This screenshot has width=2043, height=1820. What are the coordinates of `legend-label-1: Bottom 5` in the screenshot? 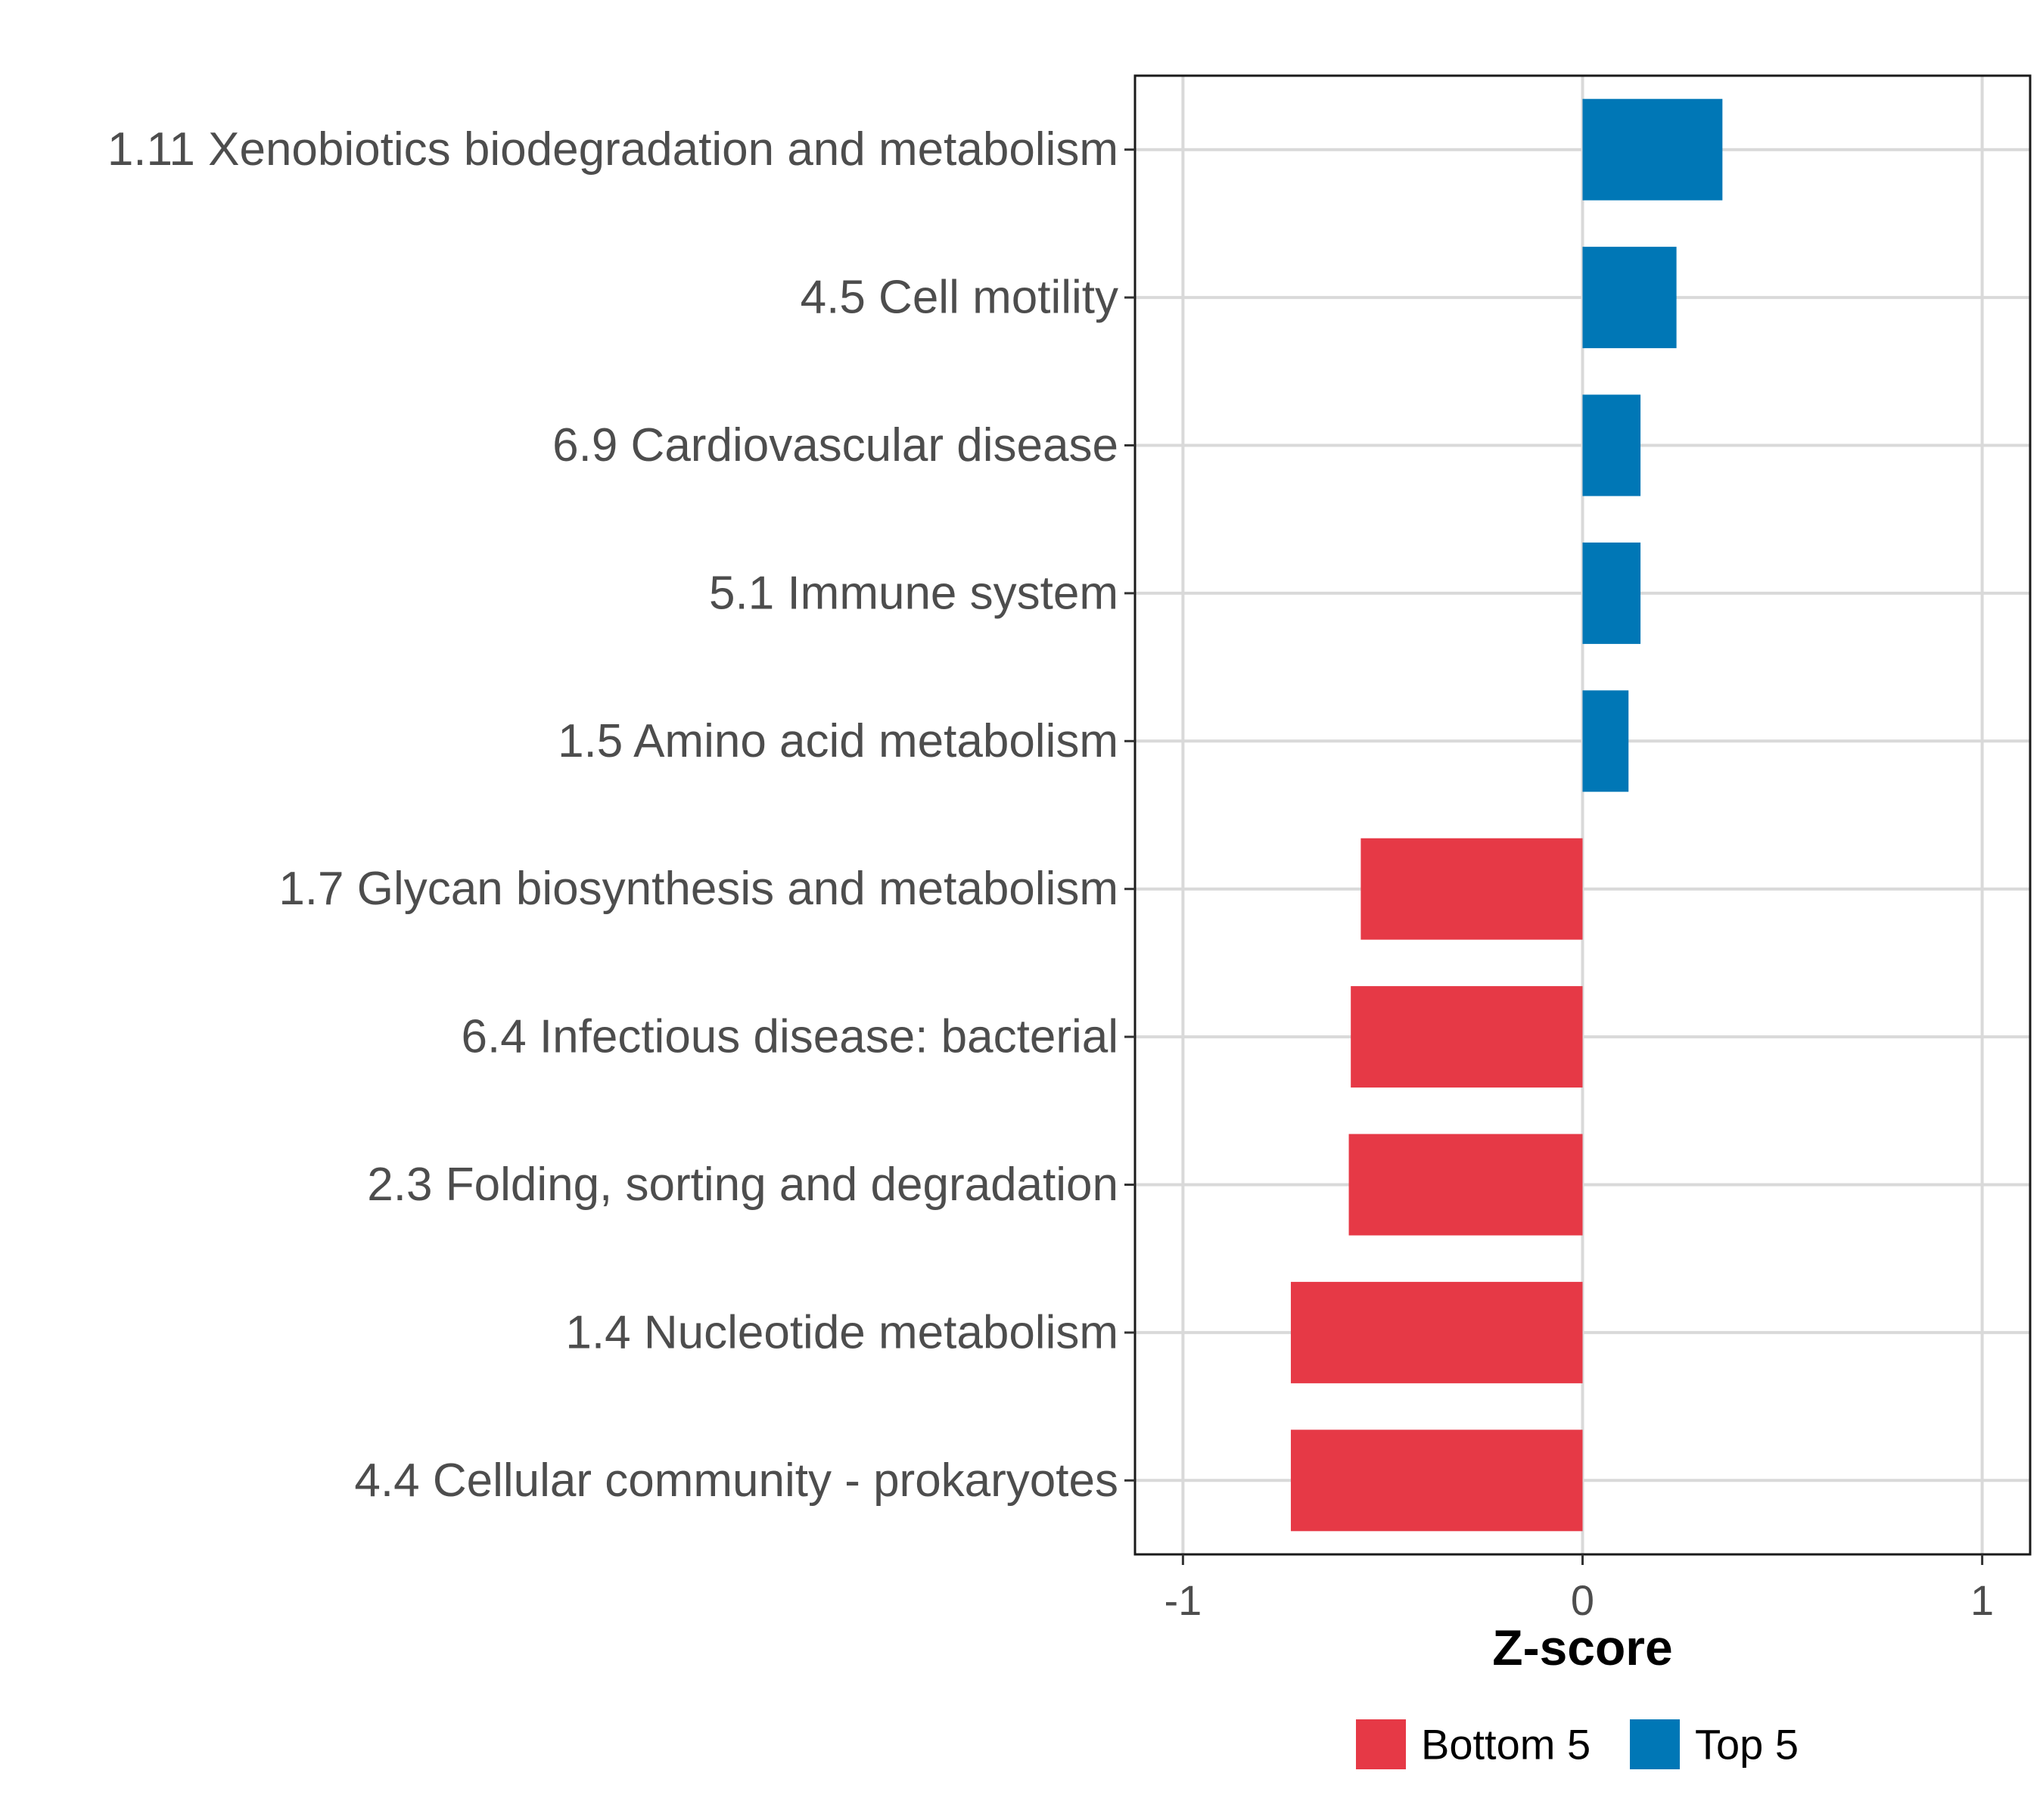 It's located at (1506, 1745).